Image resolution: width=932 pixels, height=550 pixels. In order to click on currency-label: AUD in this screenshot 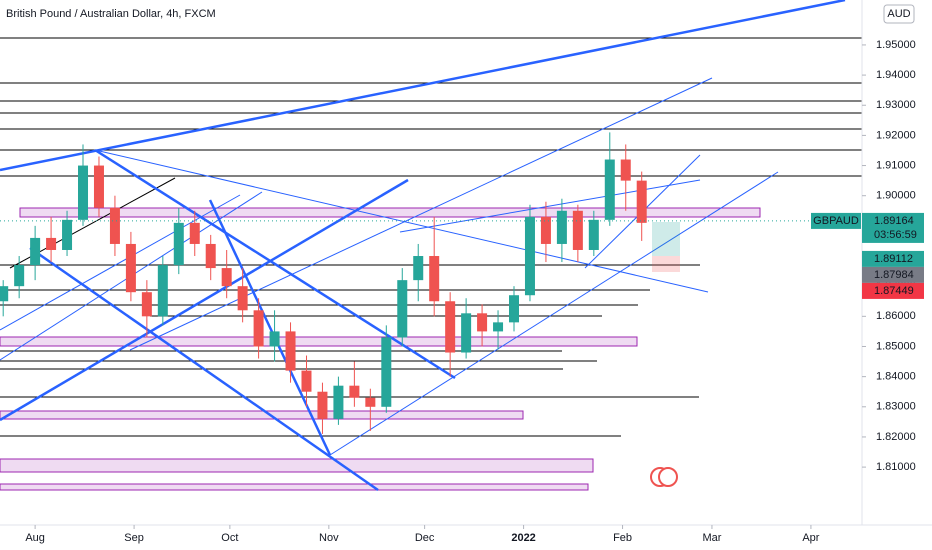, I will do `click(898, 14)`.